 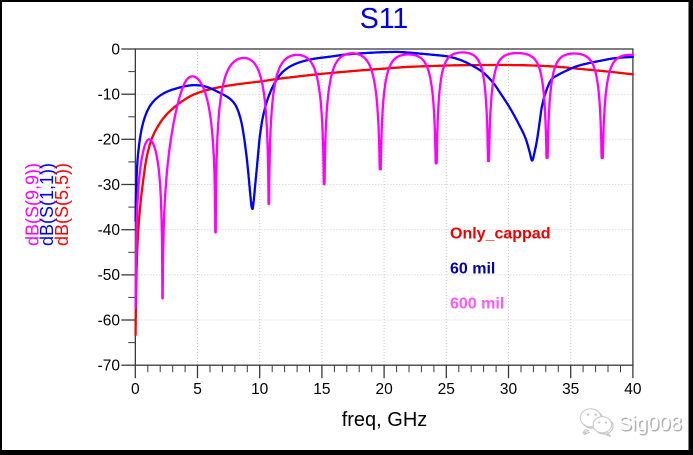 I want to click on svg-text: -20, so click(x=109, y=140).